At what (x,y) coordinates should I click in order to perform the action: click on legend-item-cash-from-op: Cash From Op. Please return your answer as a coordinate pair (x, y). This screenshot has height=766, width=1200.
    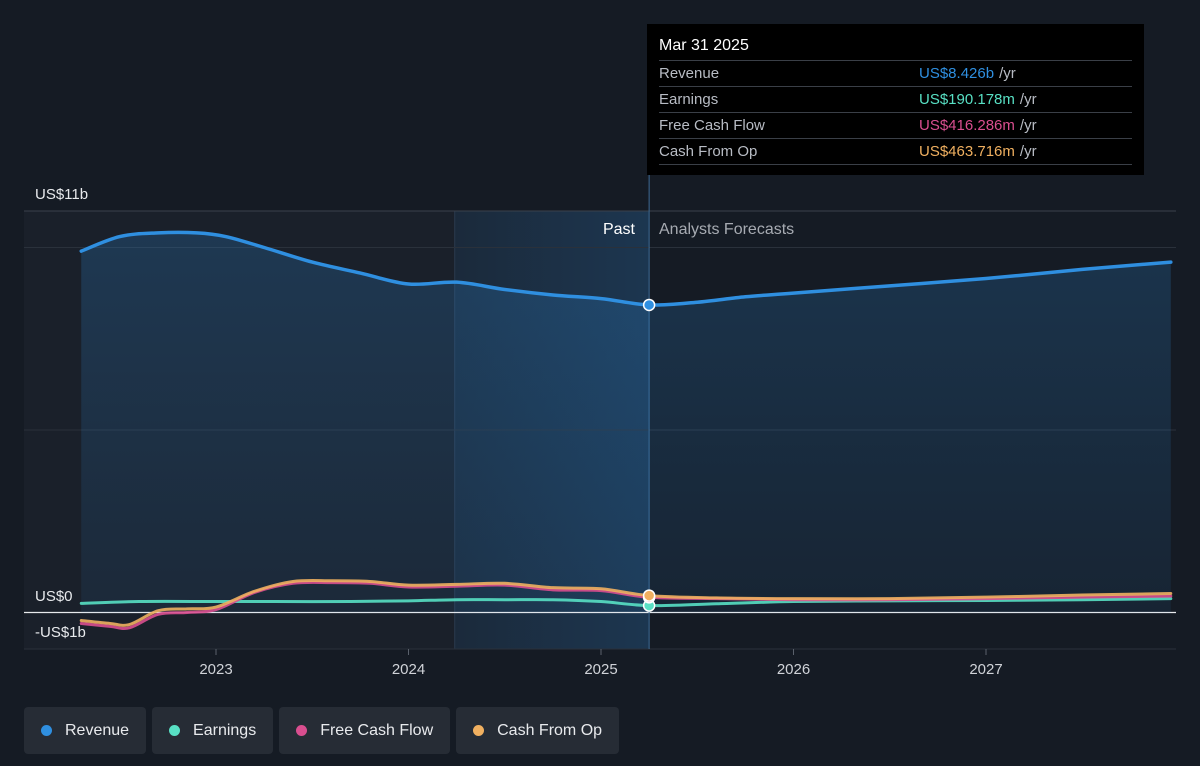
    Looking at the image, I should click on (538, 730).